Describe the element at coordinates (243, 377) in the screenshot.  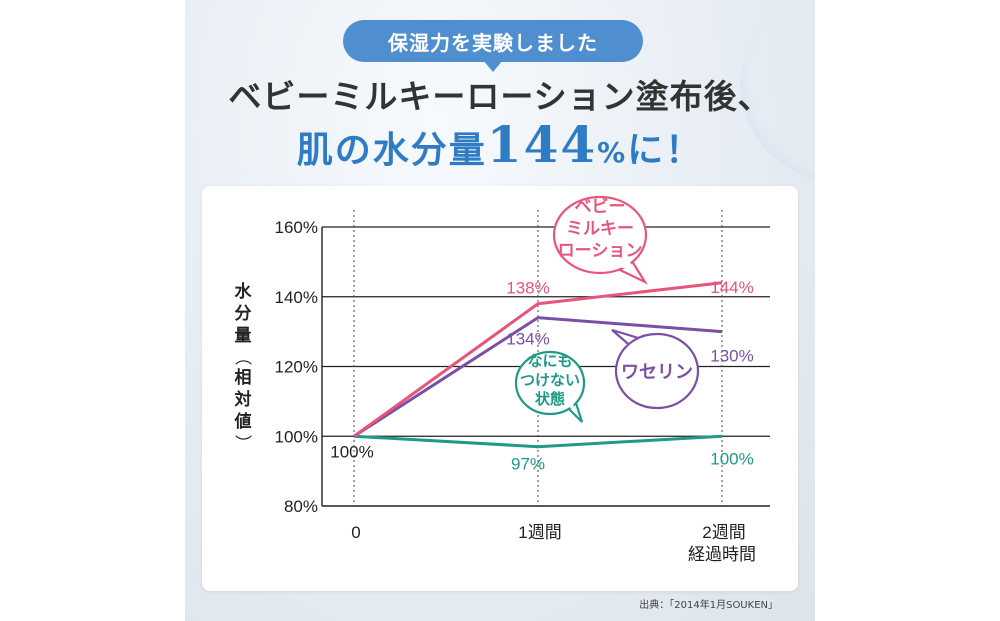
I see `y-axis-title-char: 相` at that location.